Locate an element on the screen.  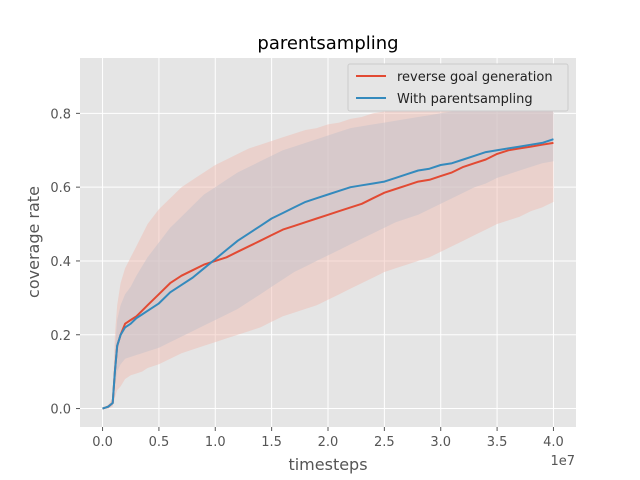
y-axis-label: coverage rate is located at coordinates (33, 242).